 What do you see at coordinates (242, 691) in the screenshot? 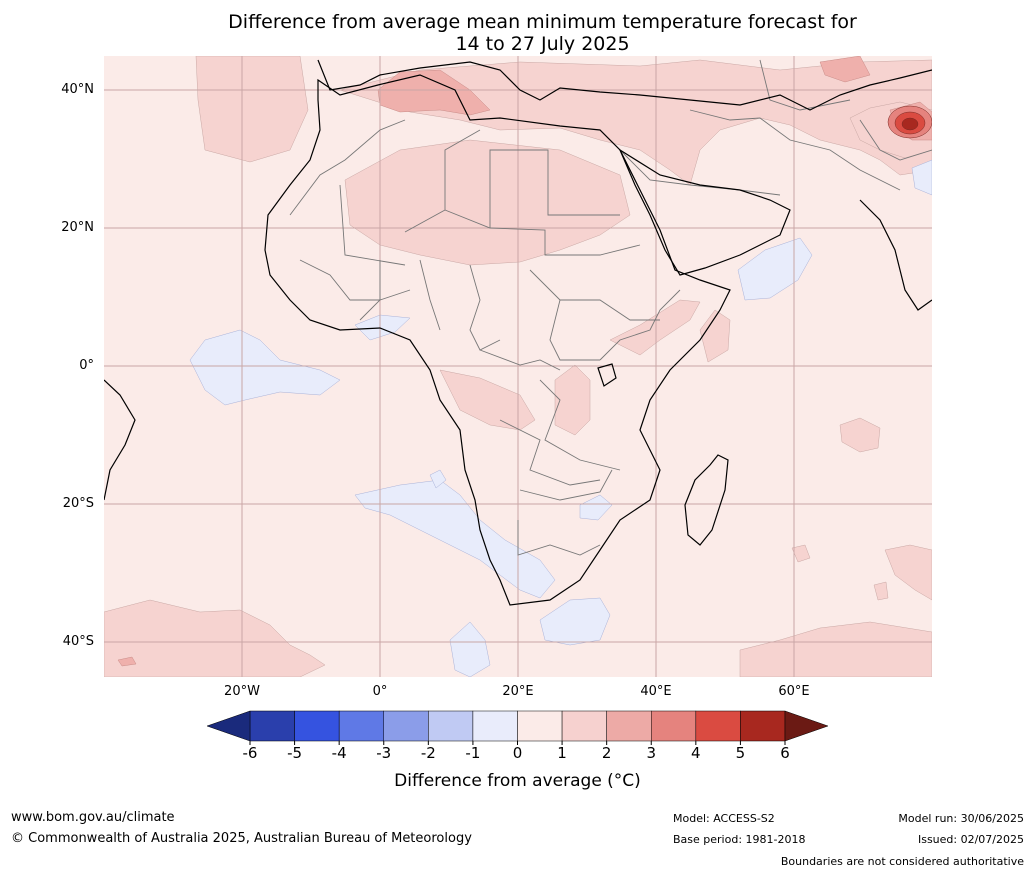
I see `lon-label-20w: 20°W` at bounding box center [242, 691].